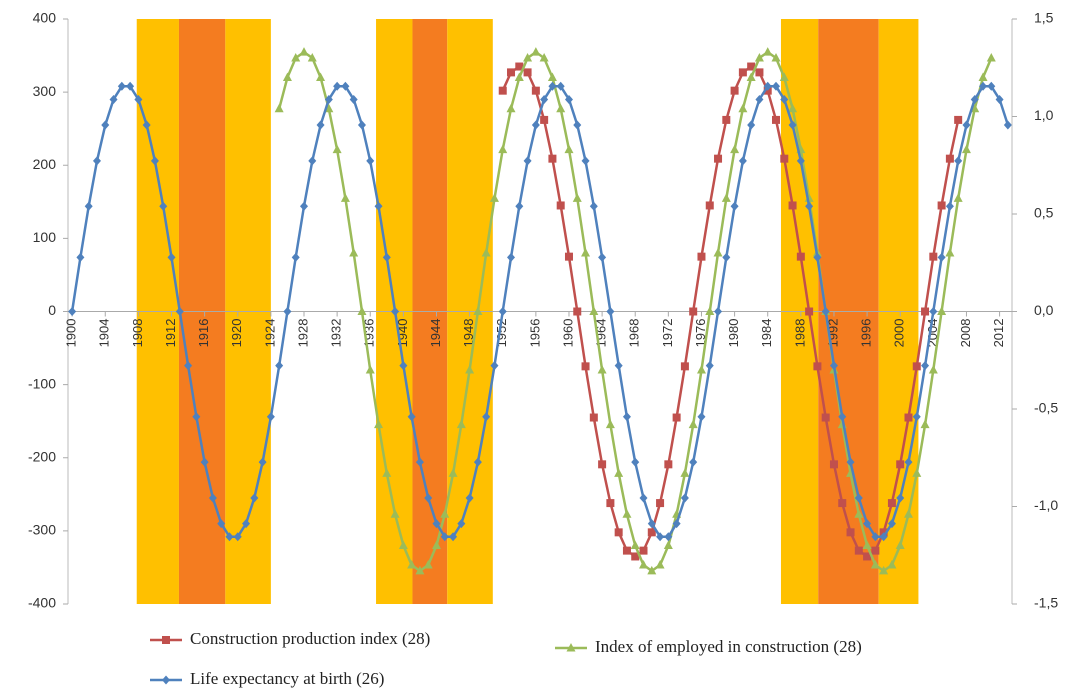  Describe the element at coordinates (42, 383) in the screenshot. I see `y-tick-label: -100` at that location.